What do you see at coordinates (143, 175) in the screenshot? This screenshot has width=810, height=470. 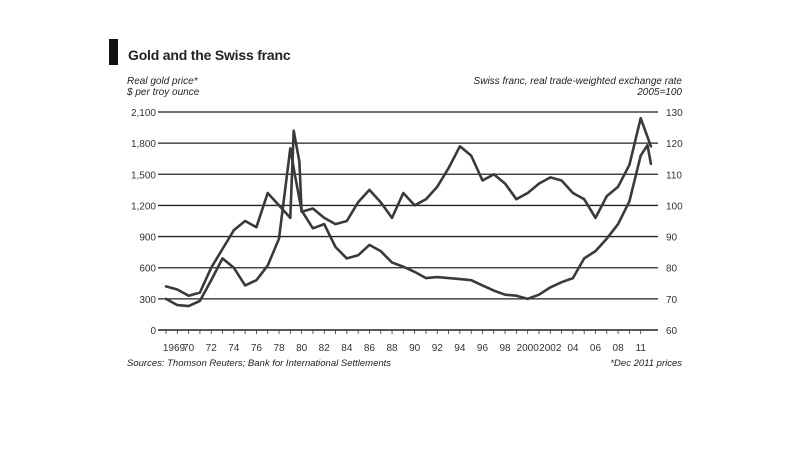 I see `left-tick-label: 1,500` at bounding box center [143, 175].